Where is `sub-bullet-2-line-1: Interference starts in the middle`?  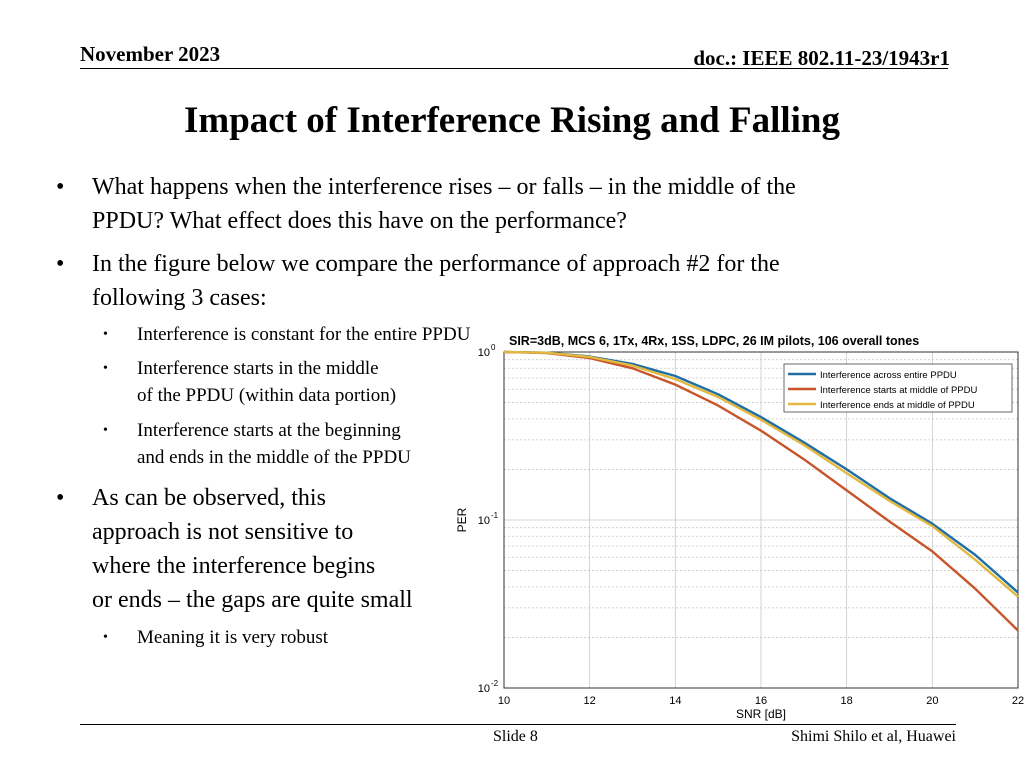
sub-bullet-2-line-1: Interference starts in the middle is located at coordinates (258, 368).